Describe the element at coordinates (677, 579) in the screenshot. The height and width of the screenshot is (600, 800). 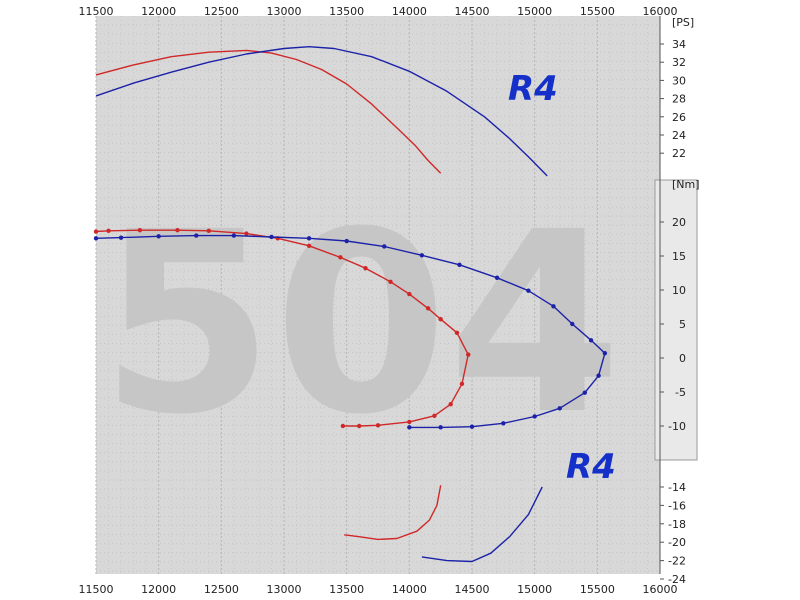
I see `y-tick-label-lower: -24` at that location.